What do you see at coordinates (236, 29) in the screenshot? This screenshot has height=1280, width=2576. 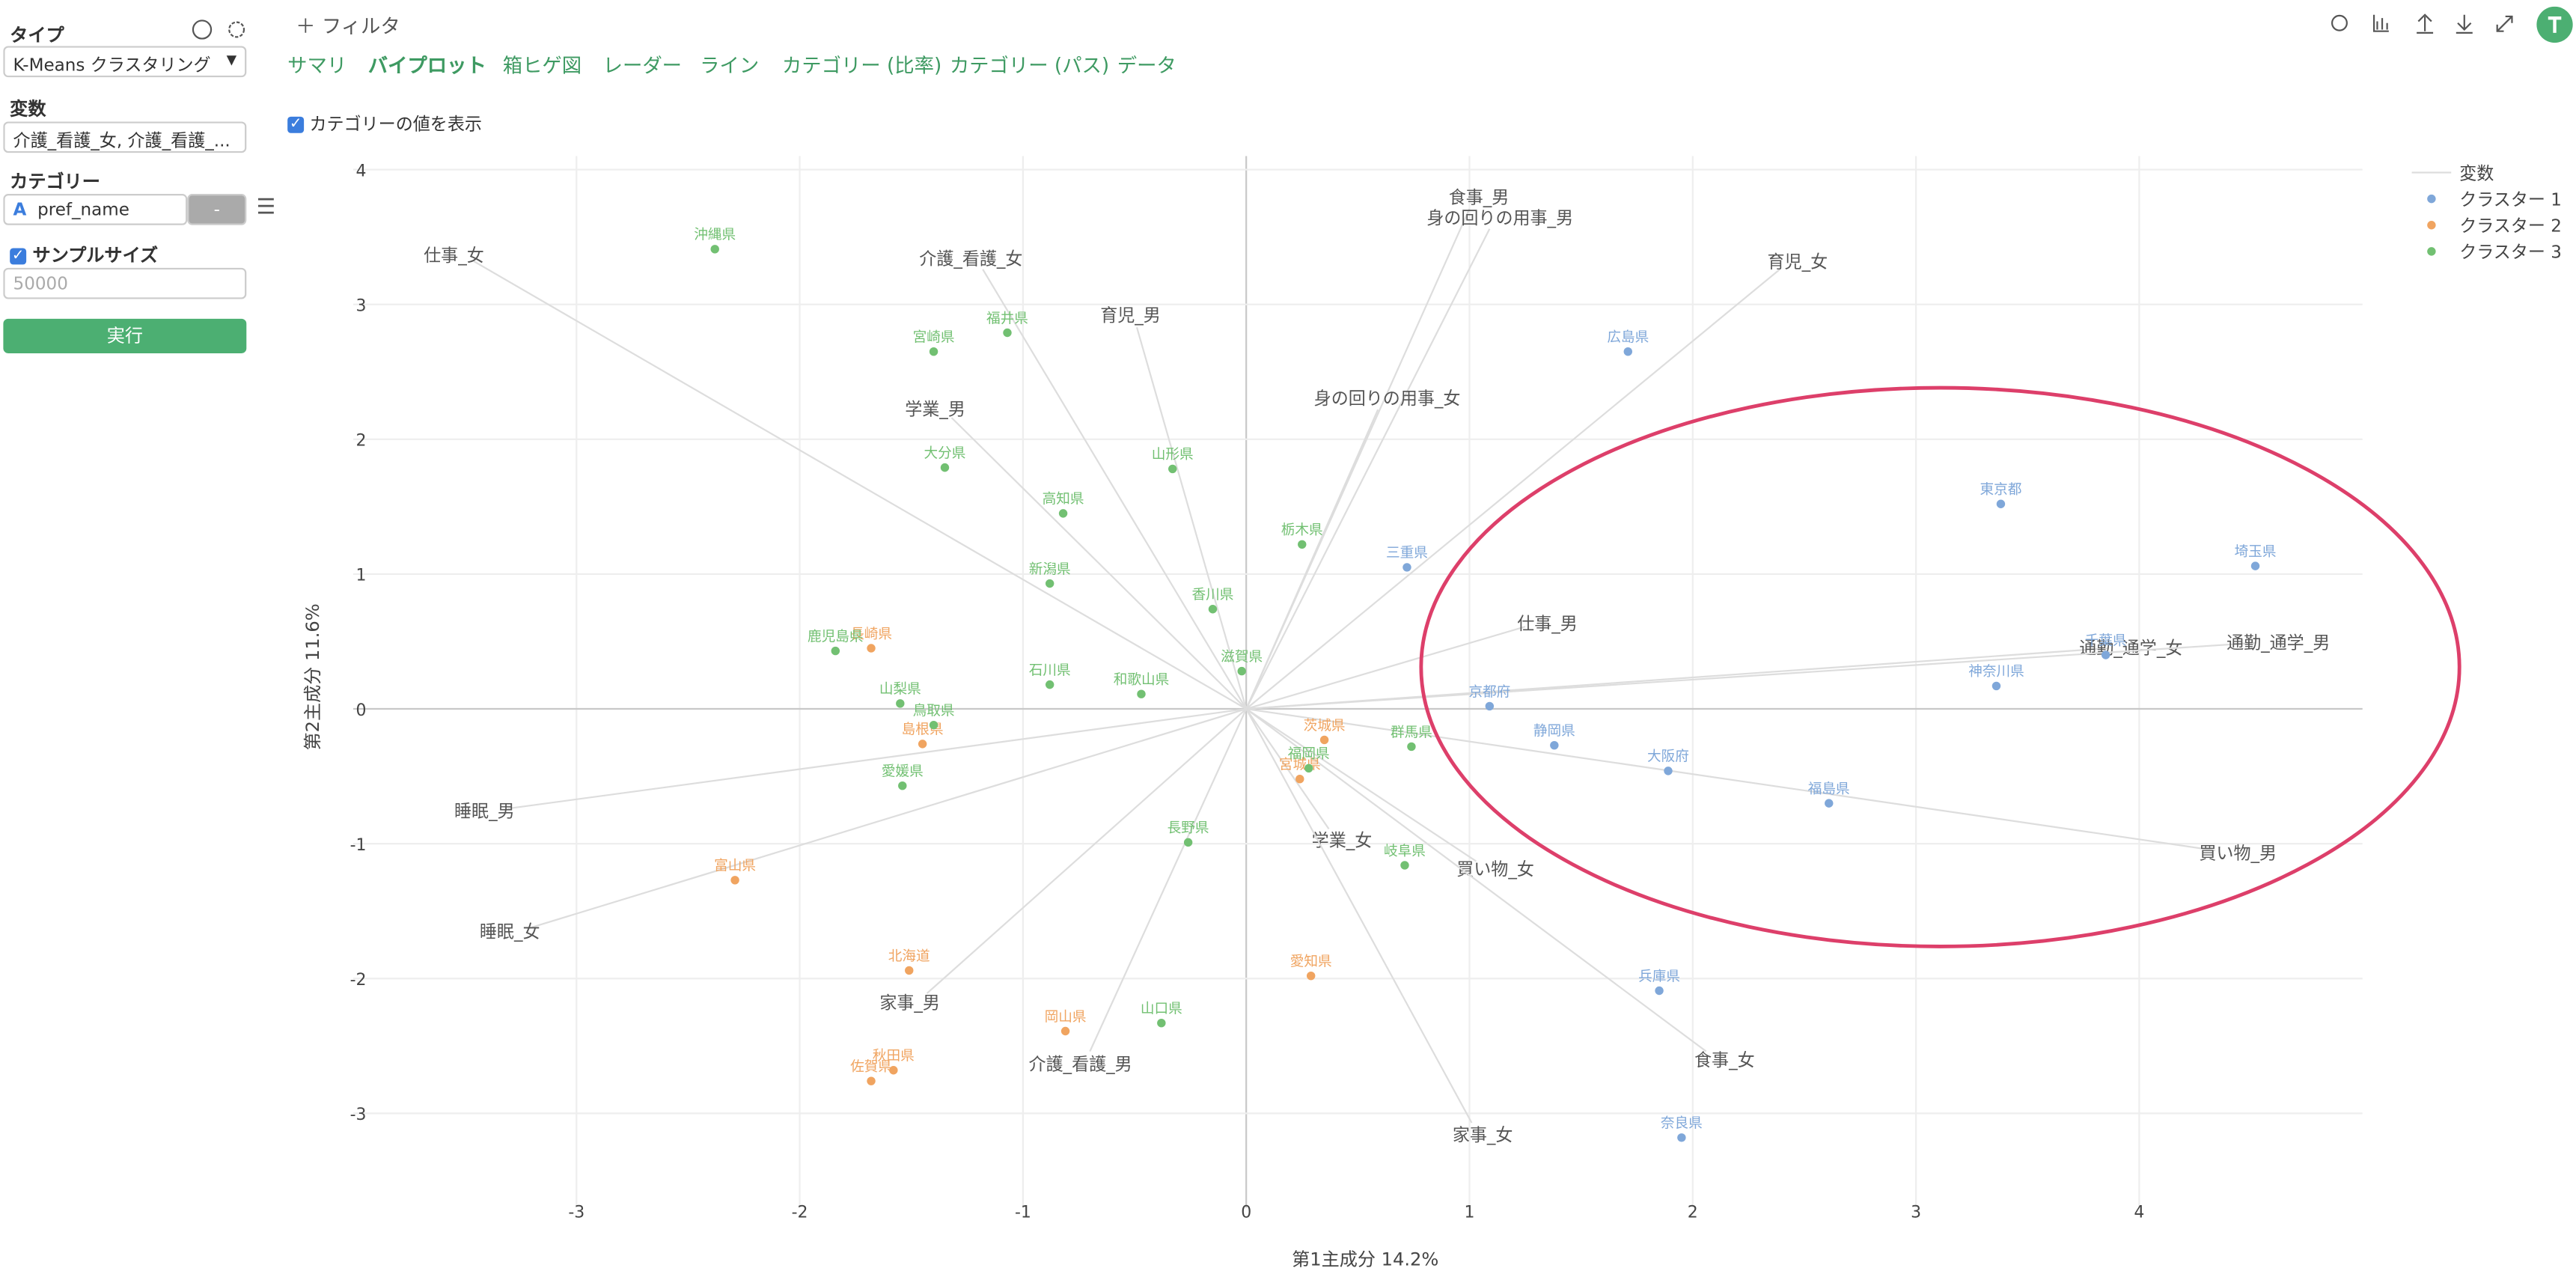 I see `settings-icon` at bounding box center [236, 29].